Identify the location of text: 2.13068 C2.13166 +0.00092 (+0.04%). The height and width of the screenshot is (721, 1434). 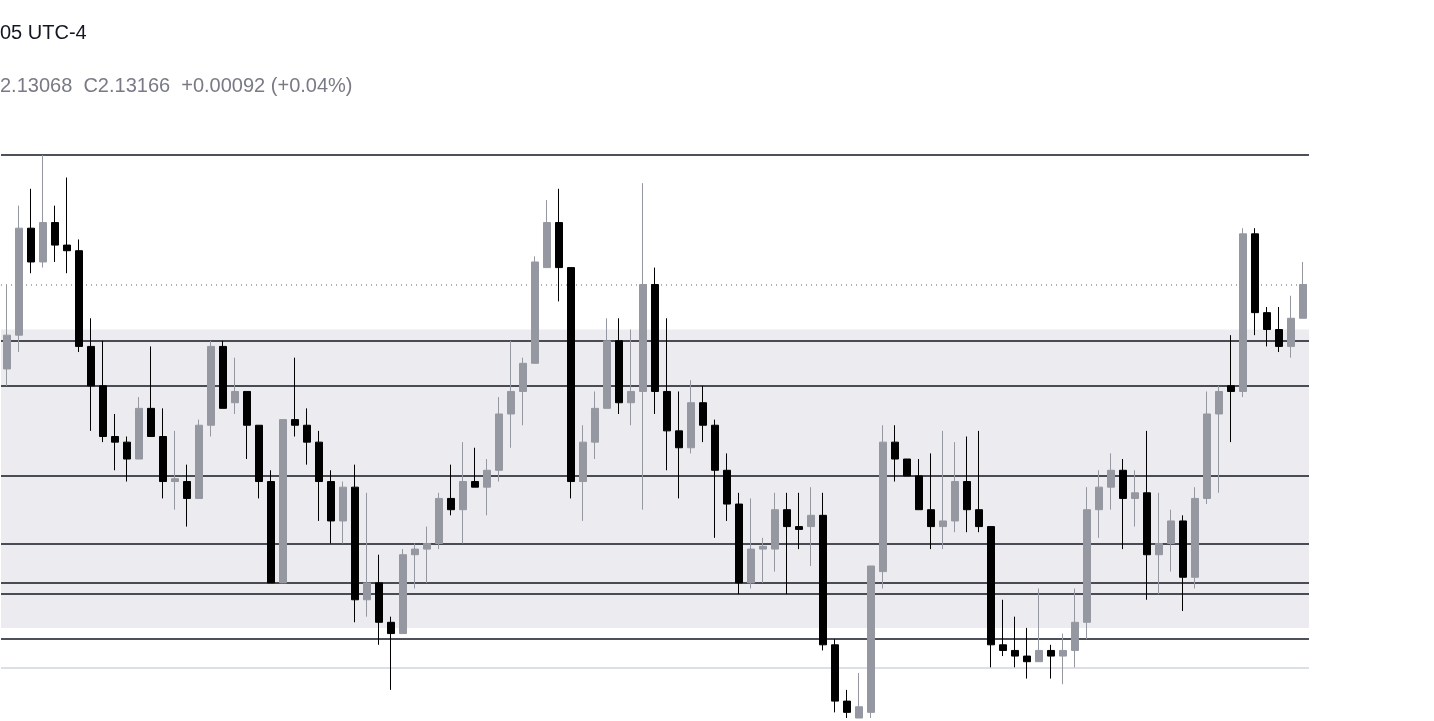
(176, 85).